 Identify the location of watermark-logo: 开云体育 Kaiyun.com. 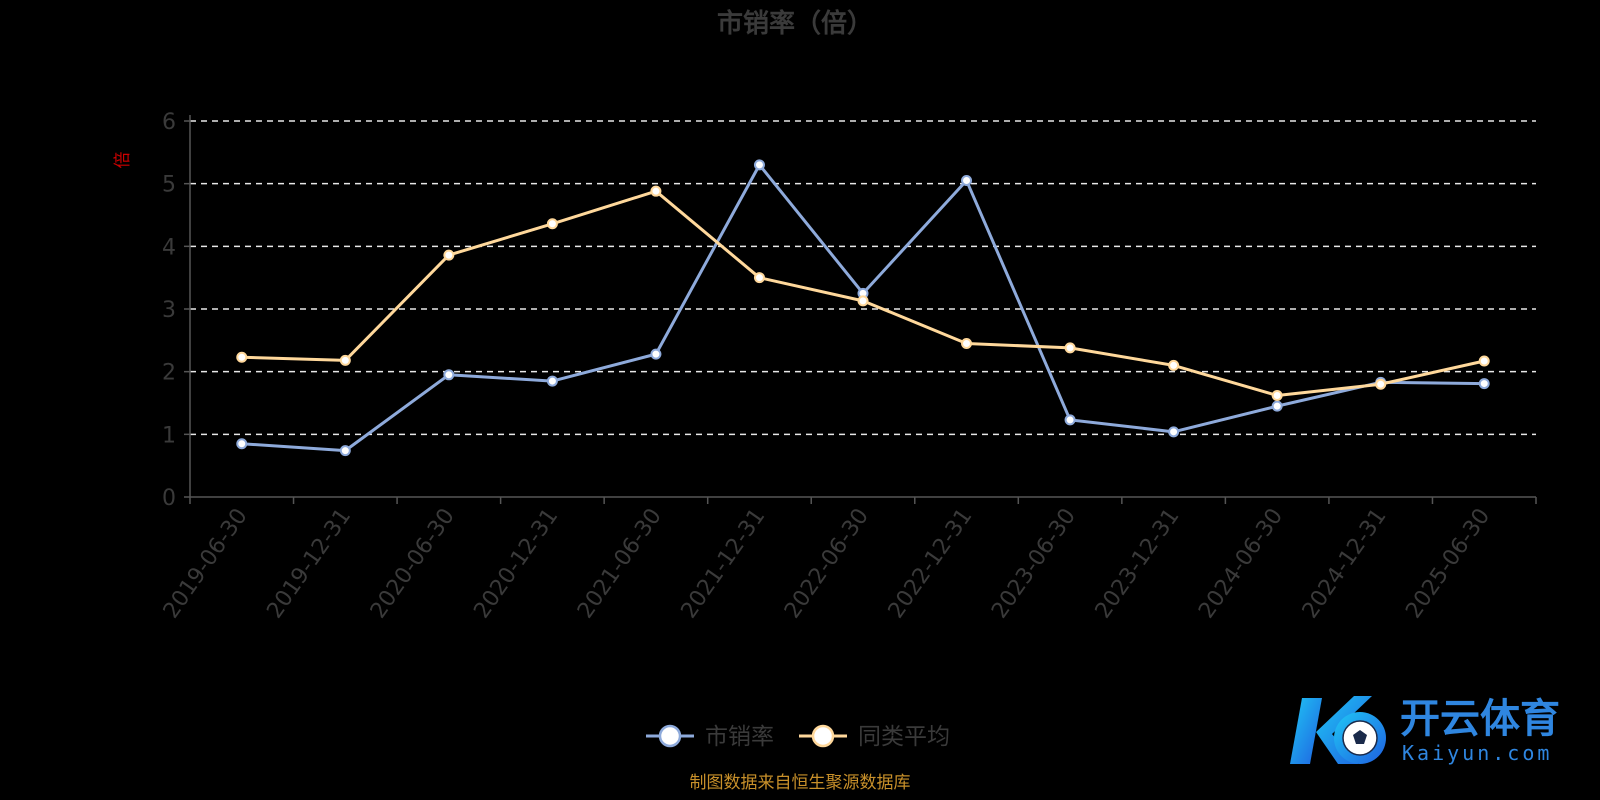
(1425, 730).